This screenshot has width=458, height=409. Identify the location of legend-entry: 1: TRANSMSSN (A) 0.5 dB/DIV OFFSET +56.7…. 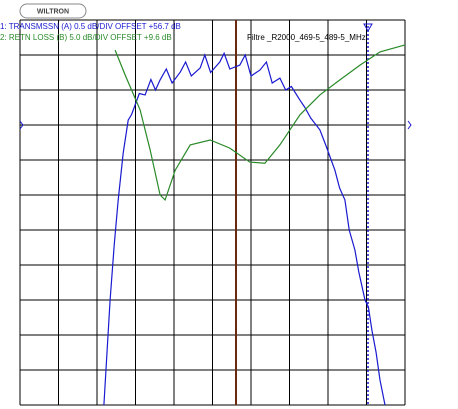
(90, 26).